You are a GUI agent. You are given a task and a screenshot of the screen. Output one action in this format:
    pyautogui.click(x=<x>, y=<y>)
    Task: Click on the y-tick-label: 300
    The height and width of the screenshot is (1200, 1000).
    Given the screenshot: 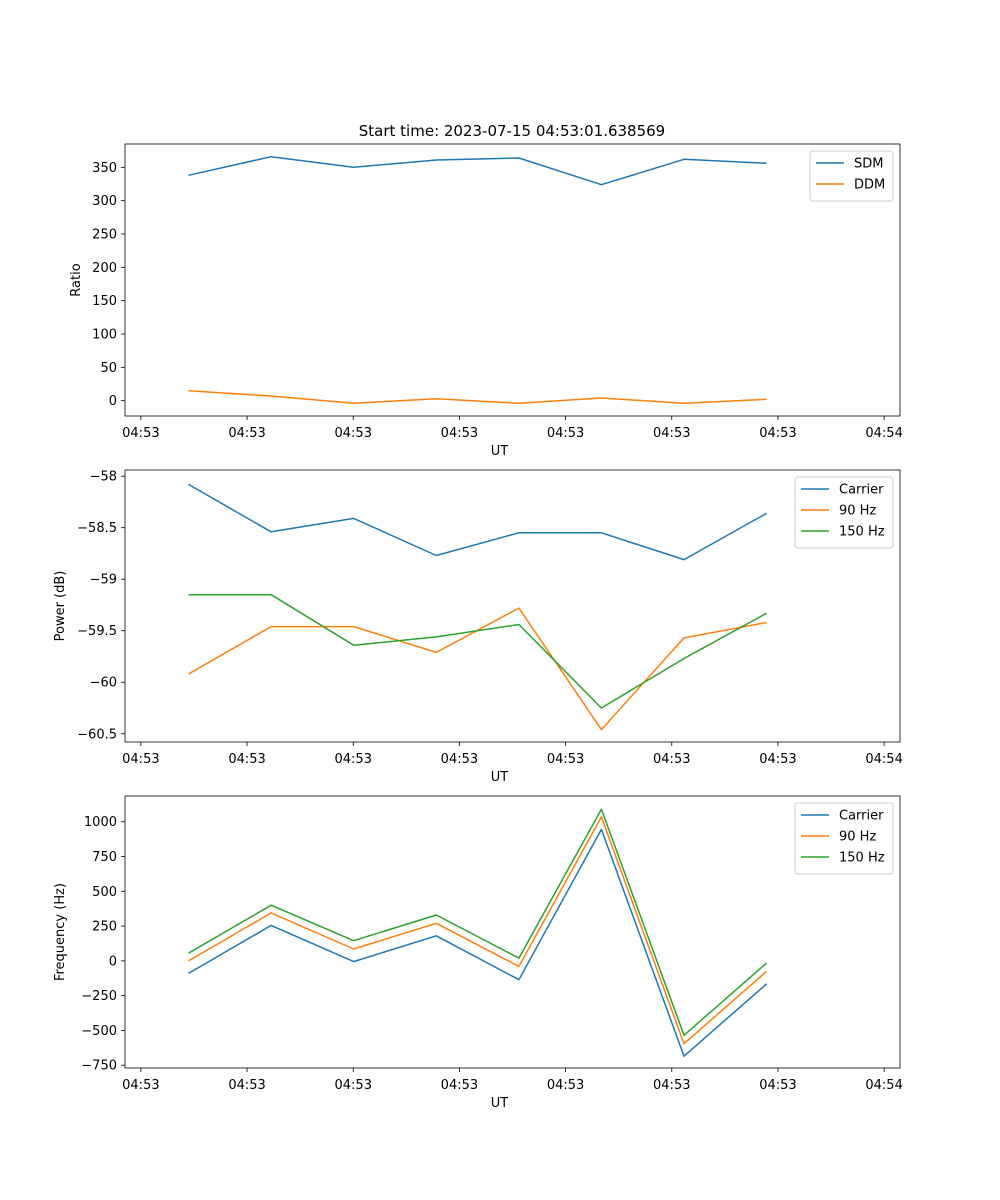 What is the action you would take?
    pyautogui.click(x=104, y=201)
    